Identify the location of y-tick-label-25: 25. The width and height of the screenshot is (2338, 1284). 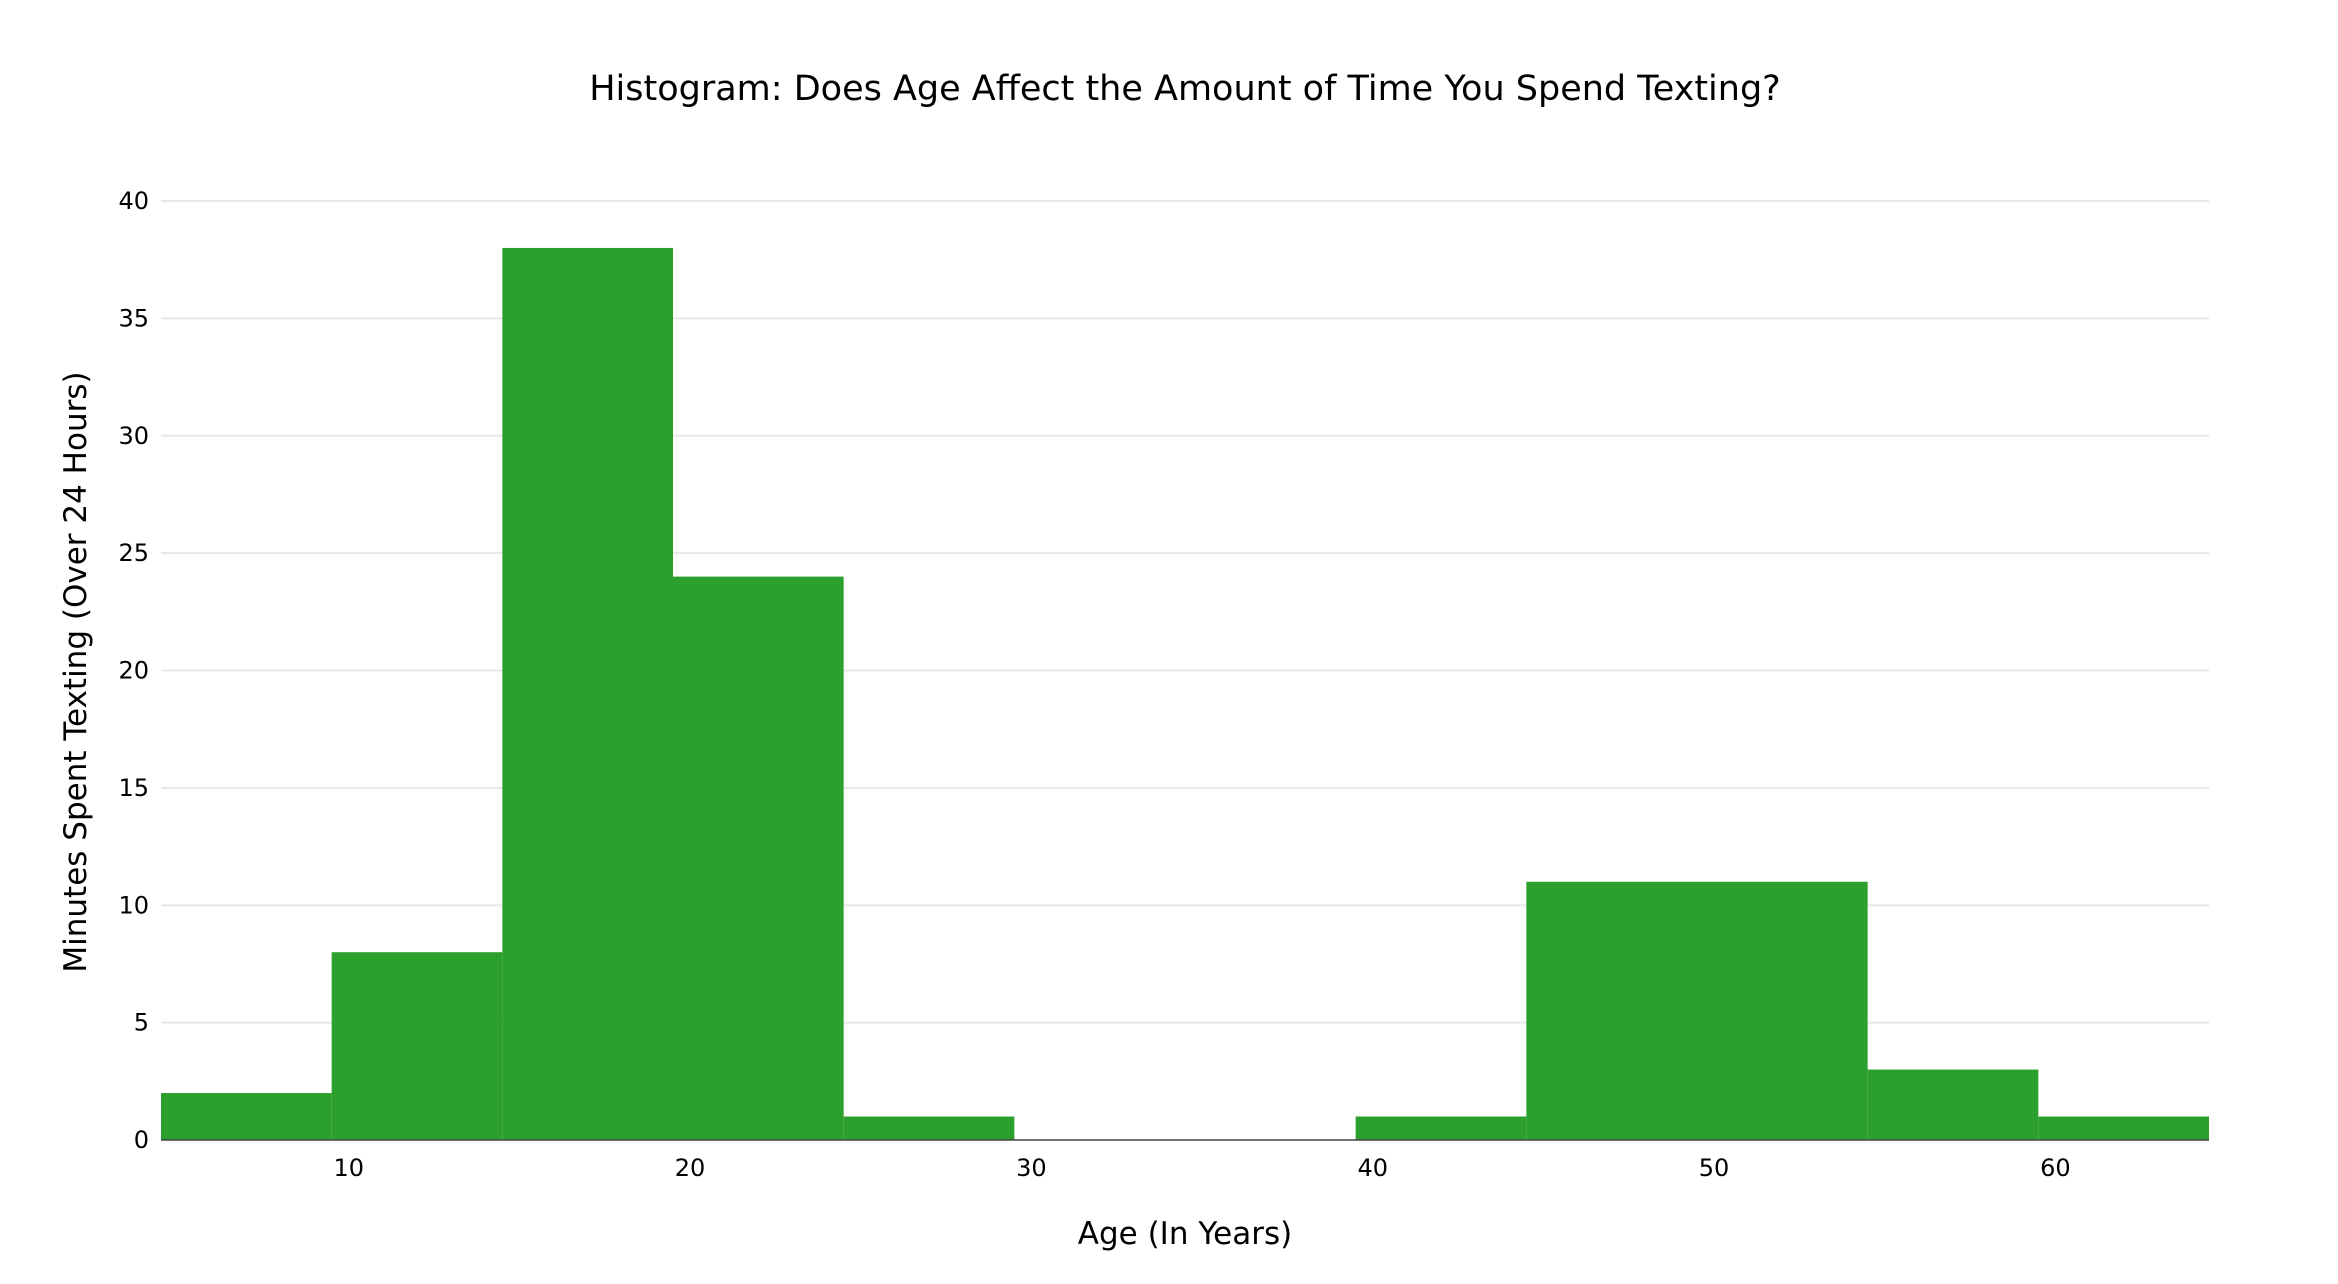
(133, 553).